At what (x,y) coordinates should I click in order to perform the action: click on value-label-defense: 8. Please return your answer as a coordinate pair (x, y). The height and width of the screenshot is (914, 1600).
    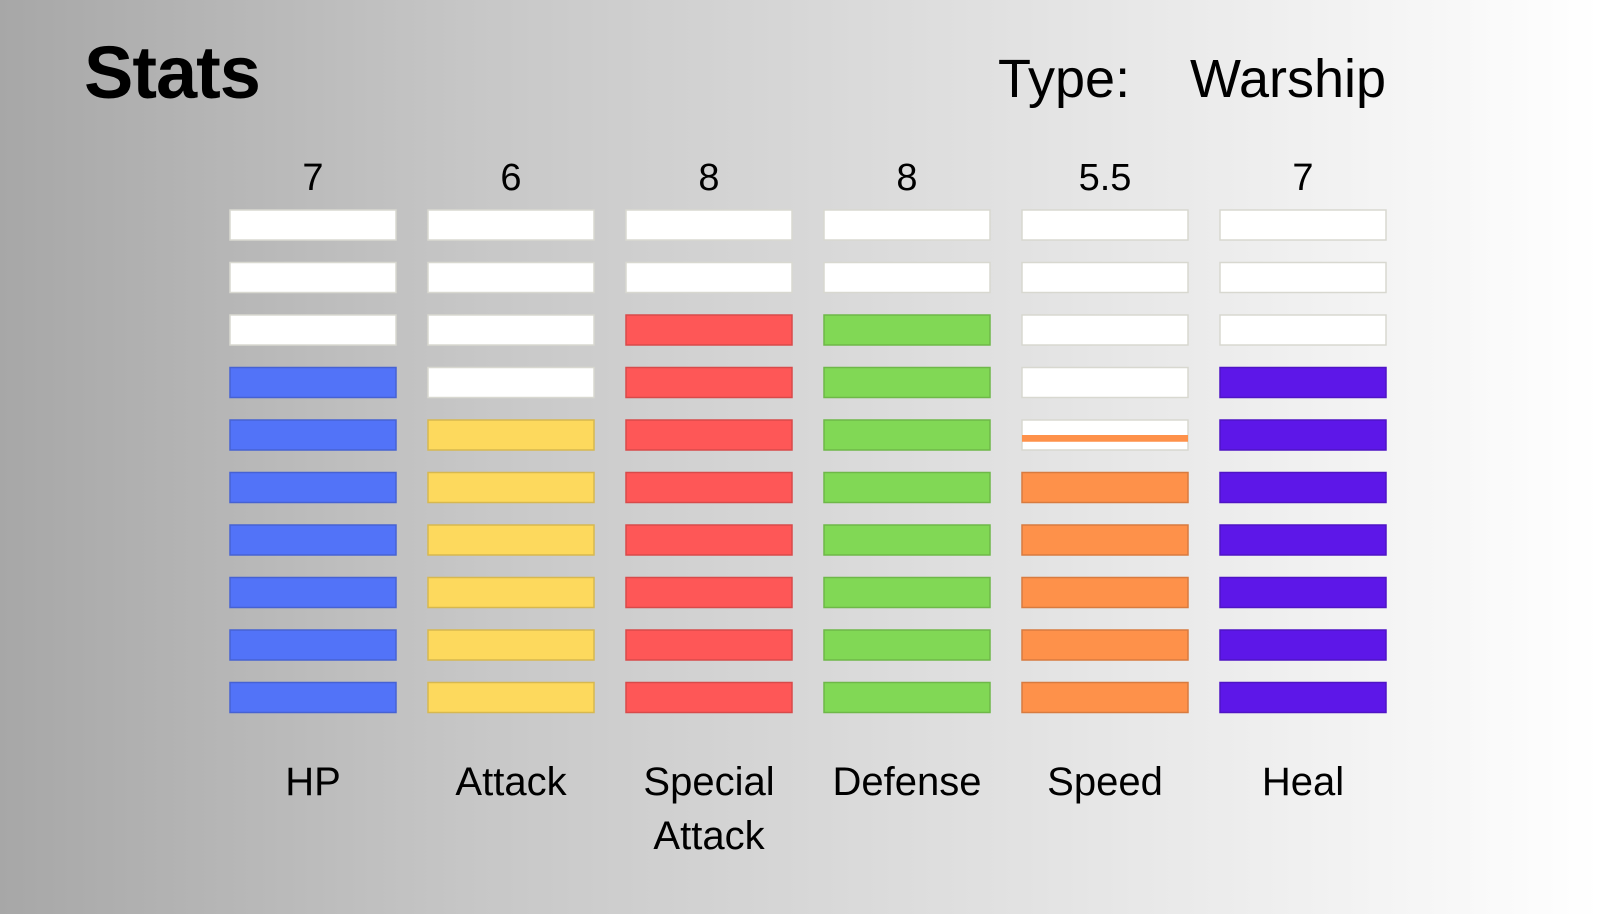
    Looking at the image, I should click on (906, 178).